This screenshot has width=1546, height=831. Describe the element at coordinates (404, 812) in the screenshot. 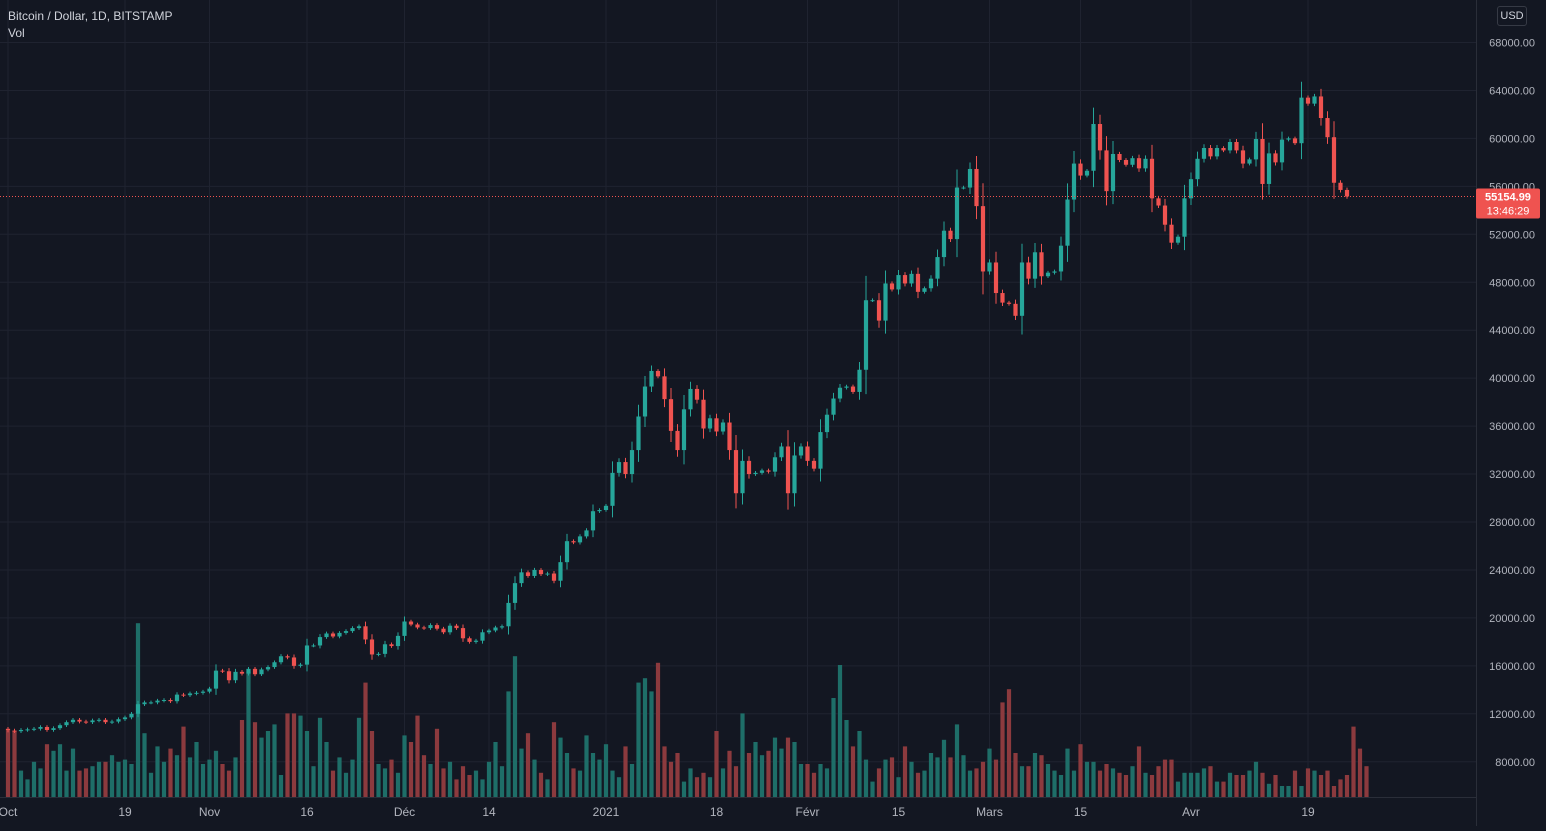

I see `x-tick-label: Déc` at that location.